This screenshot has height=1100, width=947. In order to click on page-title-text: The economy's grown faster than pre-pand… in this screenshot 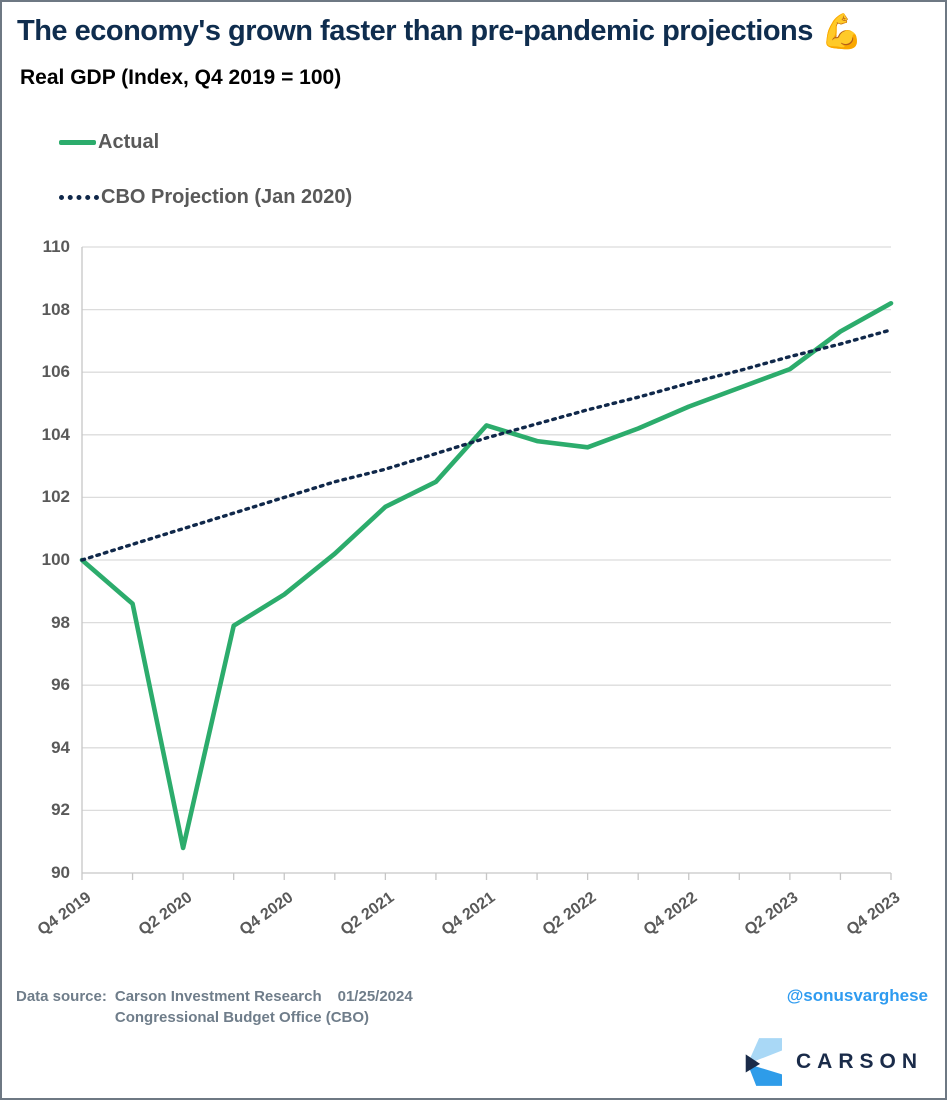, I will do `click(415, 31)`.